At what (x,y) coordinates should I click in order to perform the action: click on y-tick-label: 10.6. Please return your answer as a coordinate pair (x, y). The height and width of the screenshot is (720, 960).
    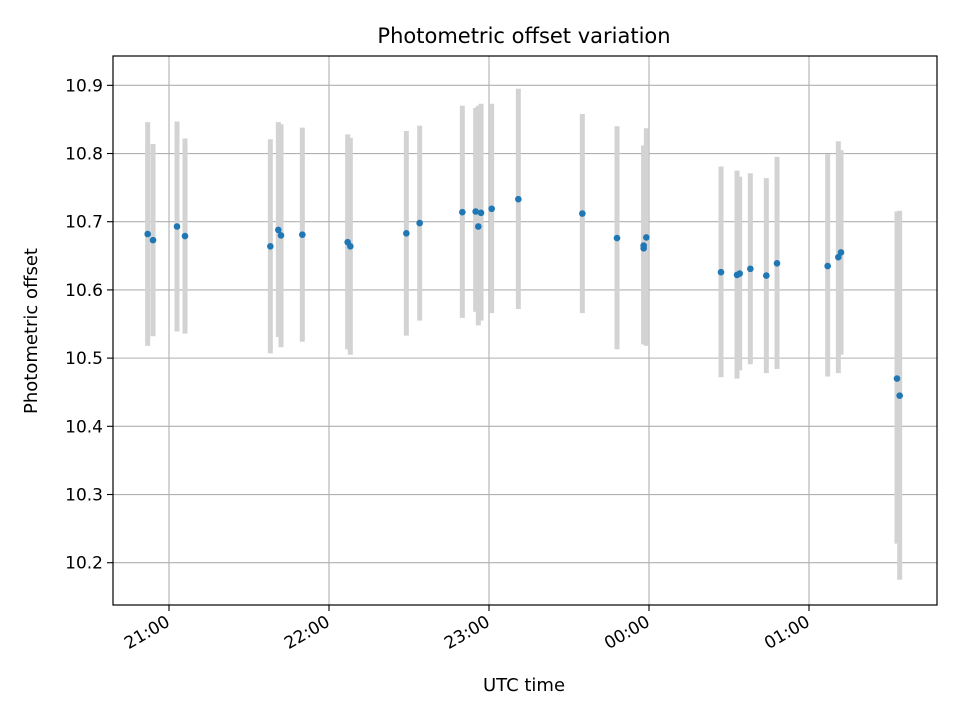
    Looking at the image, I should click on (84, 291).